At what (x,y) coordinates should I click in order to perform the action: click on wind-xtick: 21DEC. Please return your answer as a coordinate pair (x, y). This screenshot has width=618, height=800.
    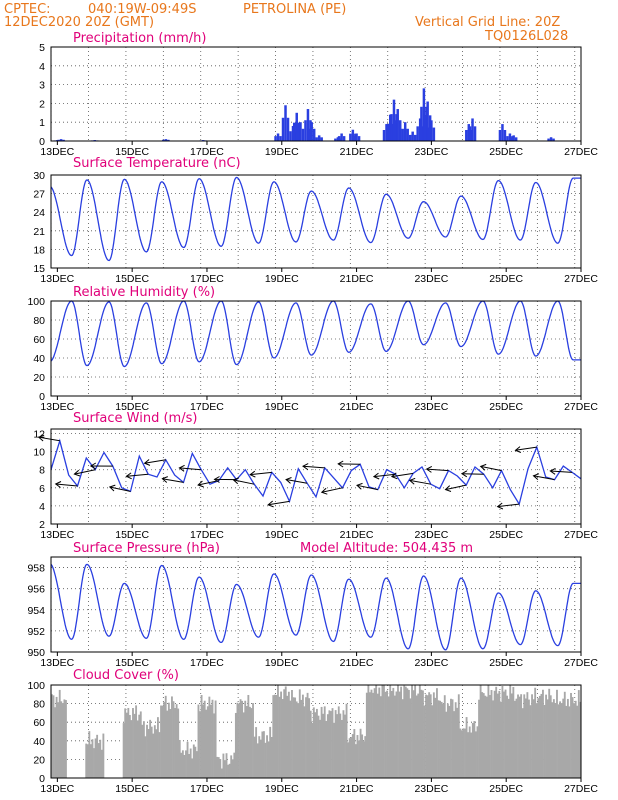
    Looking at the image, I should click on (357, 535).